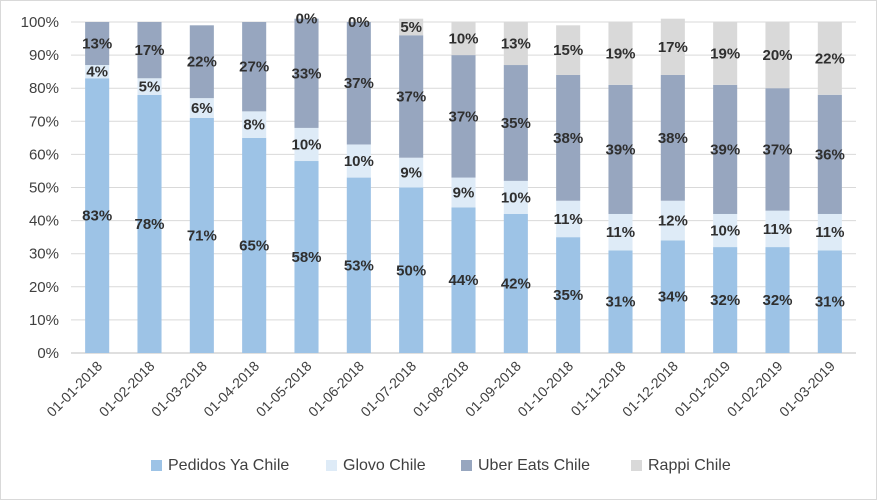 This screenshot has height=500, width=877. Describe the element at coordinates (44, 154) in the screenshot. I see `y-tick-label: 60%` at that location.